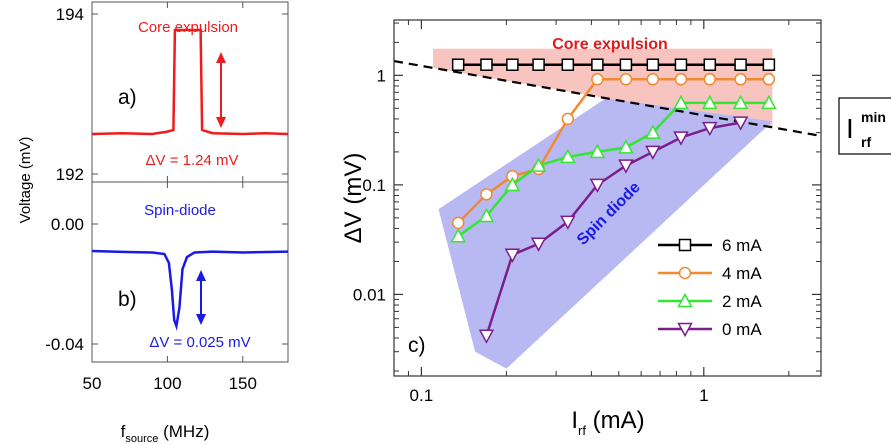 The image size is (891, 444). I want to click on legend-label: 0 mA, so click(742, 329).